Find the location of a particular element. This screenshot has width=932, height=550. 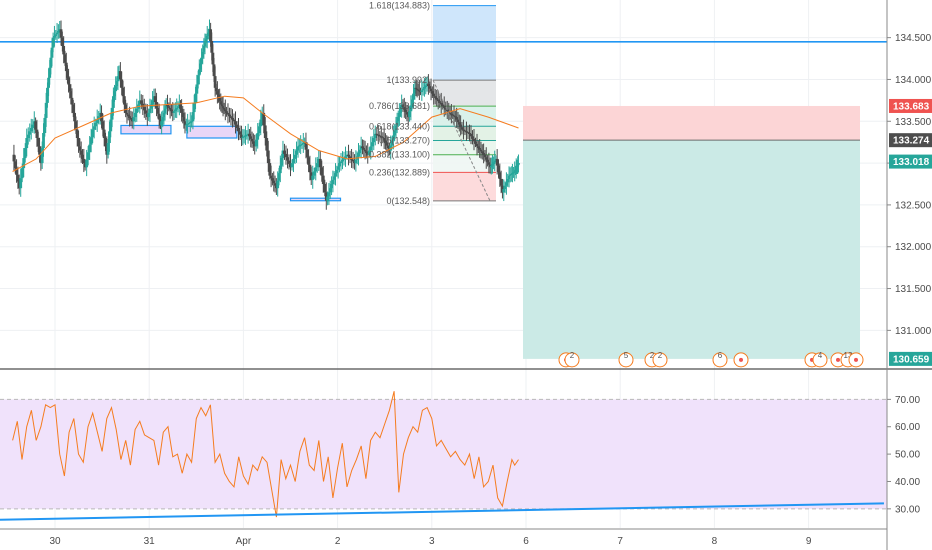

rsi-tick-label: 40.00 is located at coordinates (907, 482).